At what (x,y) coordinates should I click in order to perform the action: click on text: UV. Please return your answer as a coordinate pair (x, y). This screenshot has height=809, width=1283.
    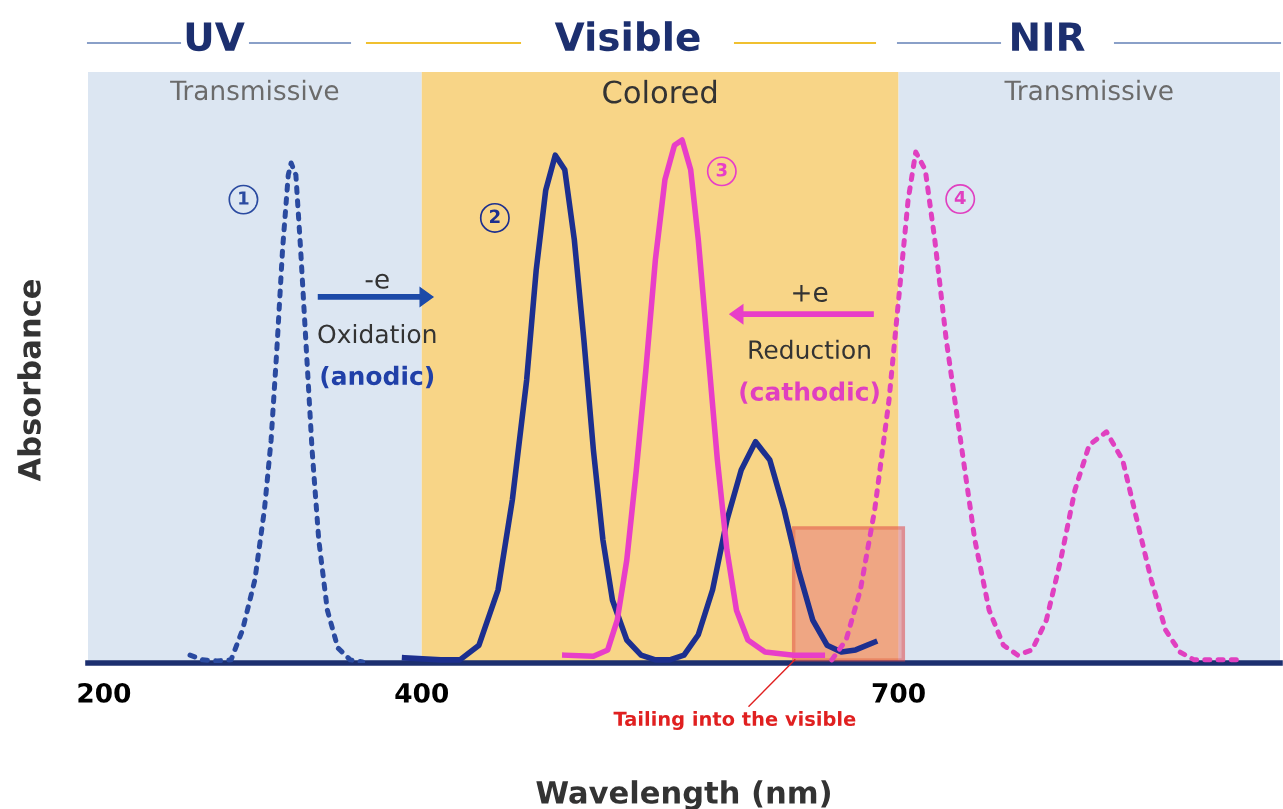
    Looking at the image, I should click on (215, 37).